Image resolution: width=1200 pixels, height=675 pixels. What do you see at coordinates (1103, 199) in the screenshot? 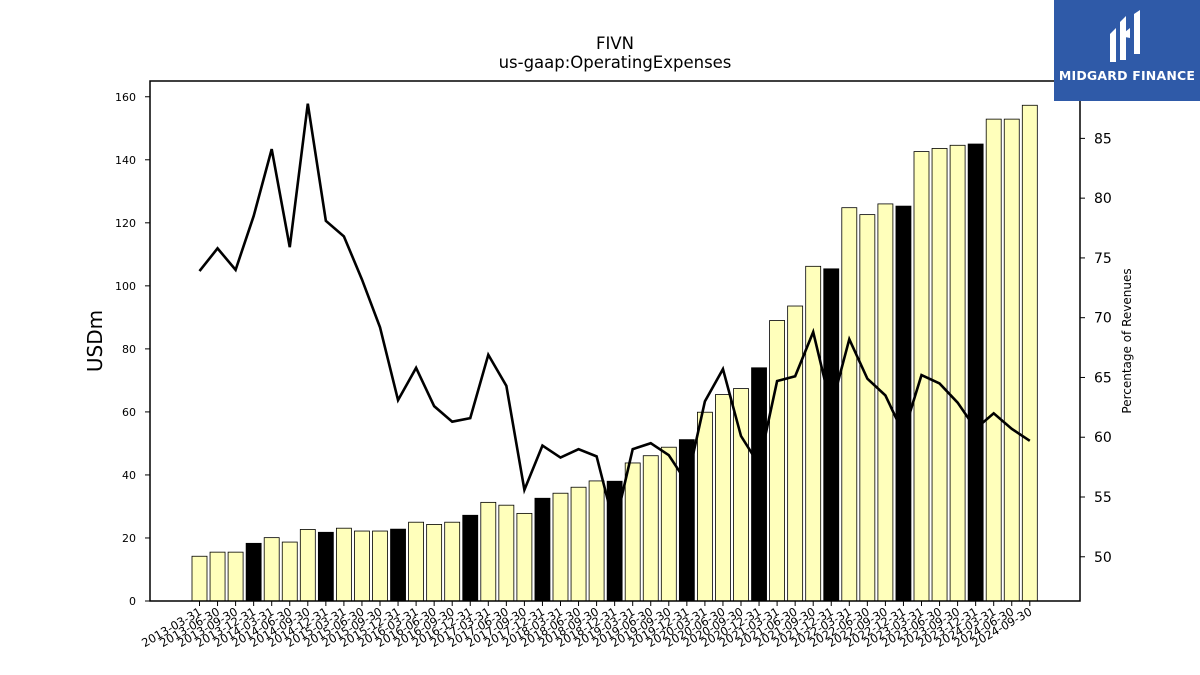
I see `right-tick-label: 80` at bounding box center [1103, 199].